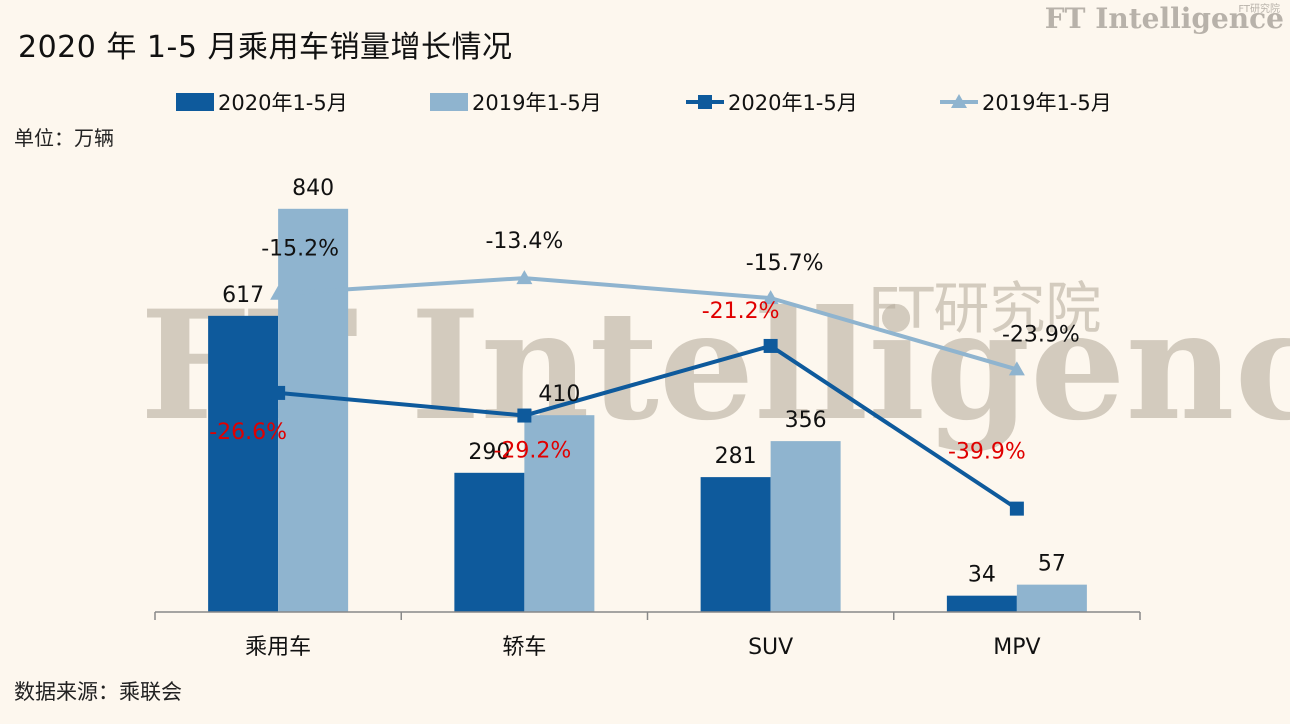 This screenshot has height=724, width=1290. Describe the element at coordinates (248, 432) in the screenshot. I see `line-value-label: -26.6%` at that location.